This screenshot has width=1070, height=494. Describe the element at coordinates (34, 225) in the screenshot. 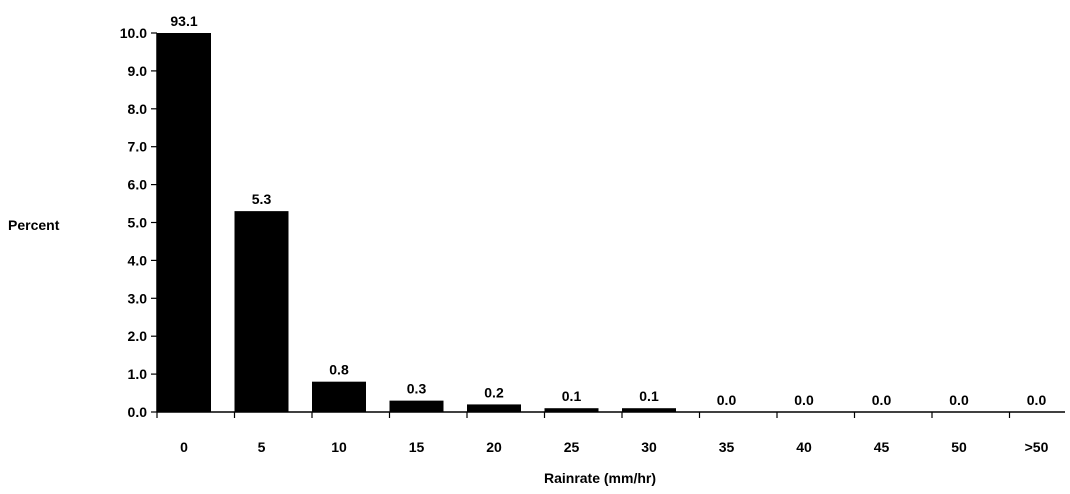

I see `y-axis-label: Percent` at that location.